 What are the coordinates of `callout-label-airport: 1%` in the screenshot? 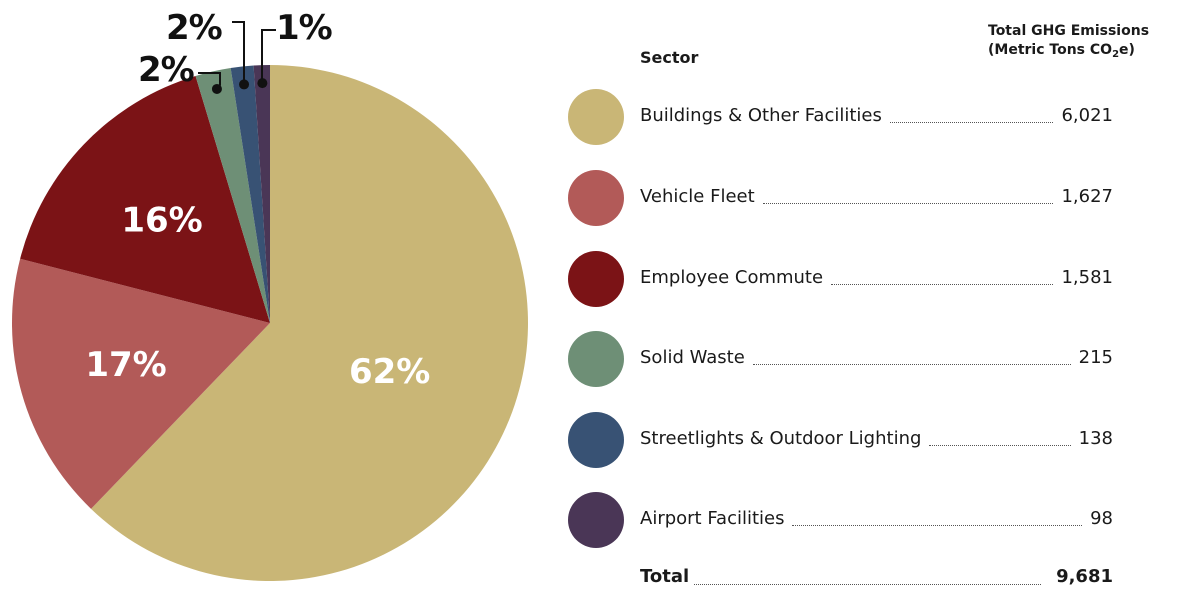 It's located at (304, 28).